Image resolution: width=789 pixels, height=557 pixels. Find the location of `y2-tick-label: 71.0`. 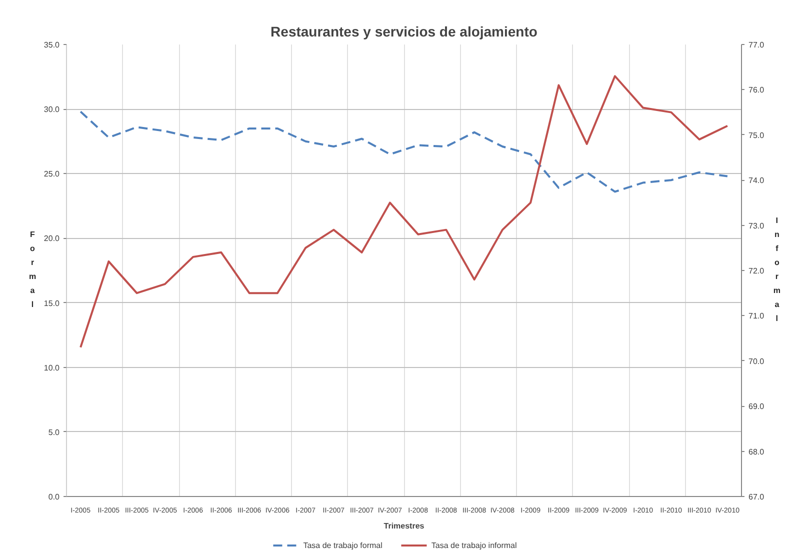

y2-tick-label: 71.0 is located at coordinates (756, 316).